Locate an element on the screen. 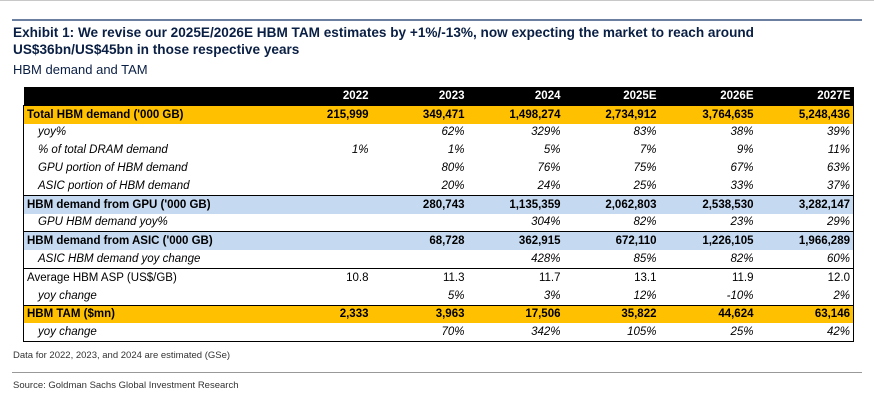  cell-value: 63,146 is located at coordinates (805, 314).